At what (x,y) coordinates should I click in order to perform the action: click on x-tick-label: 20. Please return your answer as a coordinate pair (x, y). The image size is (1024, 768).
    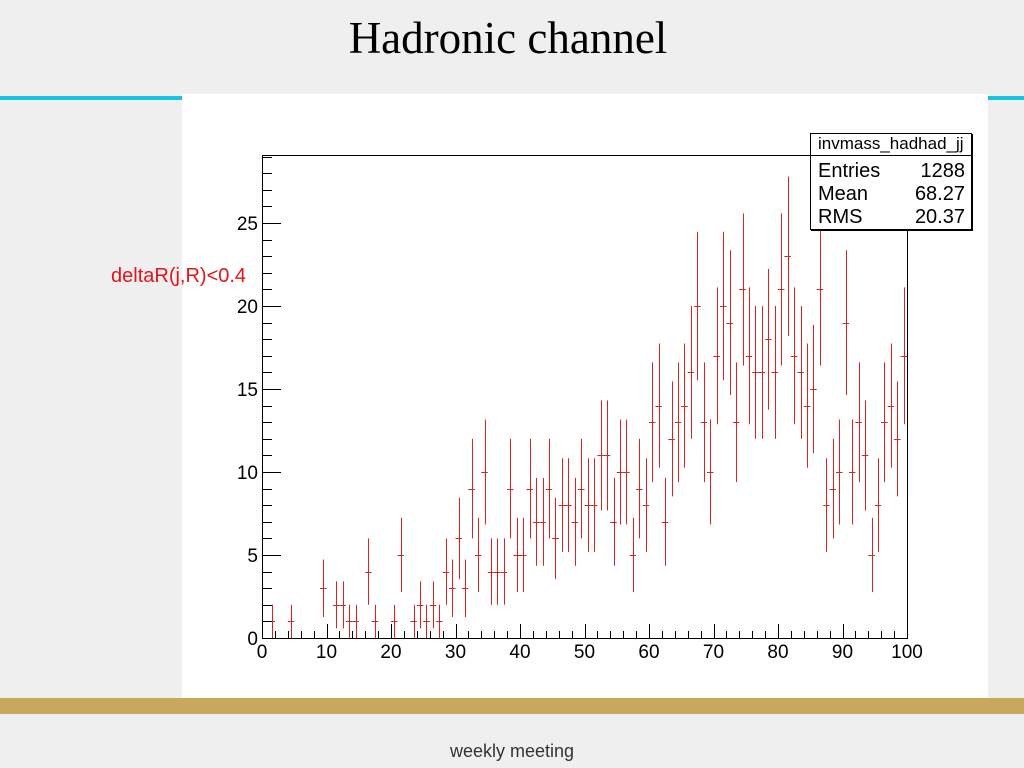
    Looking at the image, I should click on (390, 652).